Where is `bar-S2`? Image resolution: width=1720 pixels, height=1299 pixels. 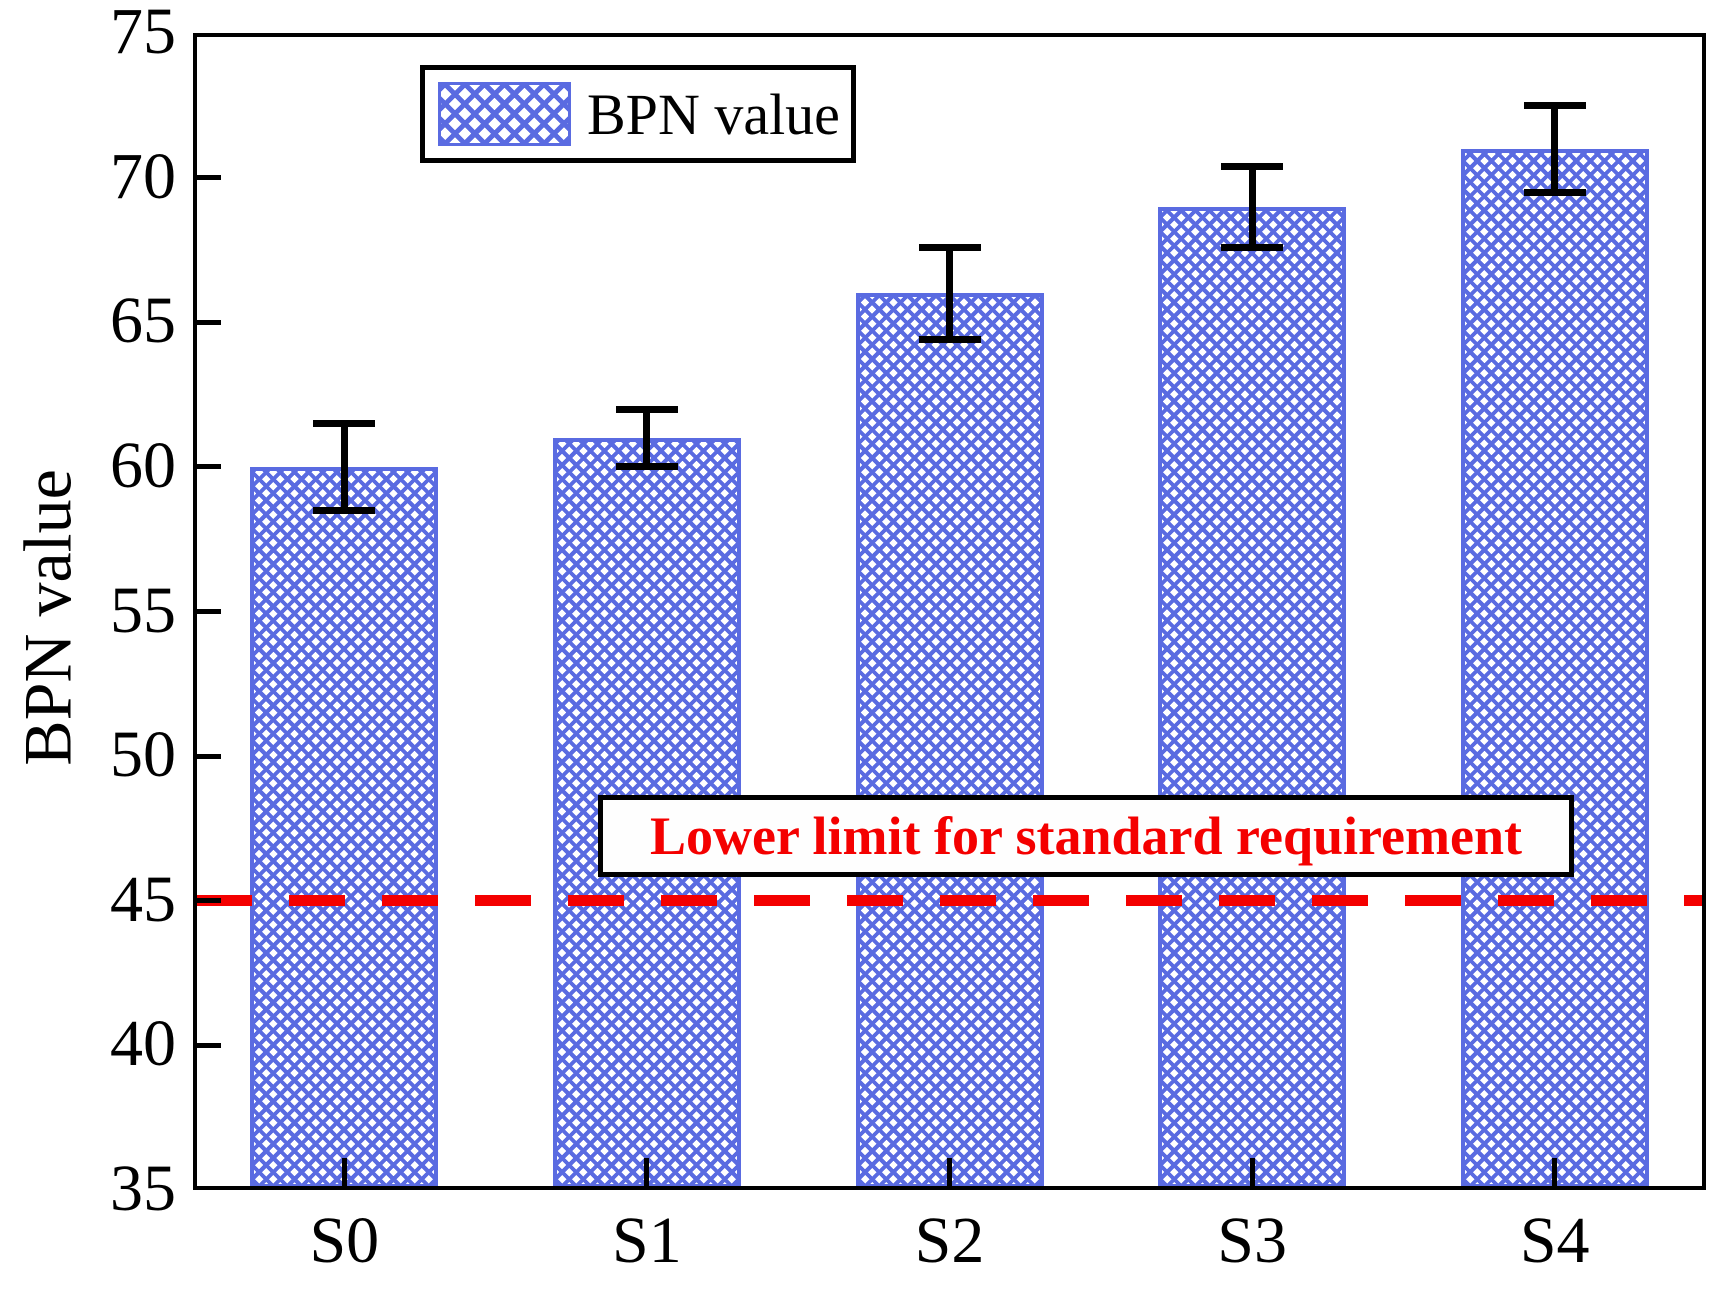
bar-S2 is located at coordinates (949, 740).